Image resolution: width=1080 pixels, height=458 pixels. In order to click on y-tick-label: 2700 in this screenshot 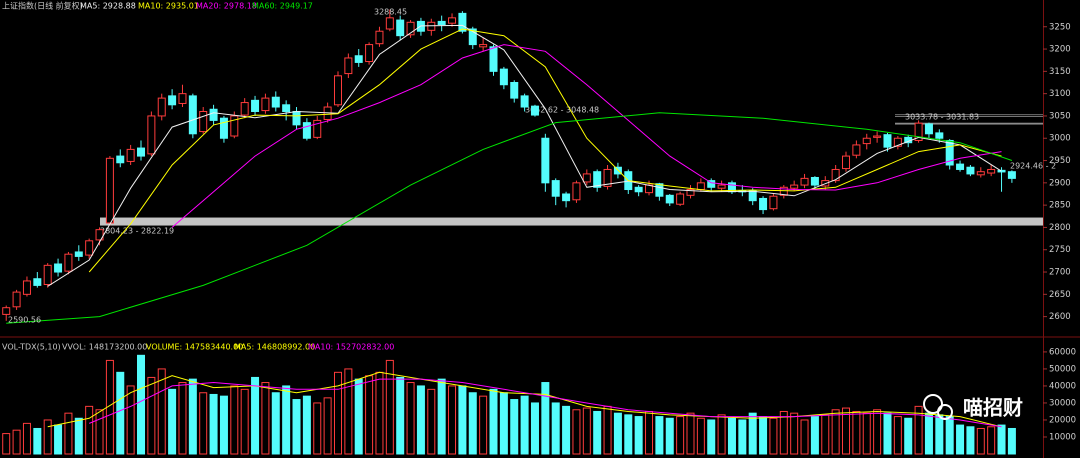, I will do `click(1060, 273)`.